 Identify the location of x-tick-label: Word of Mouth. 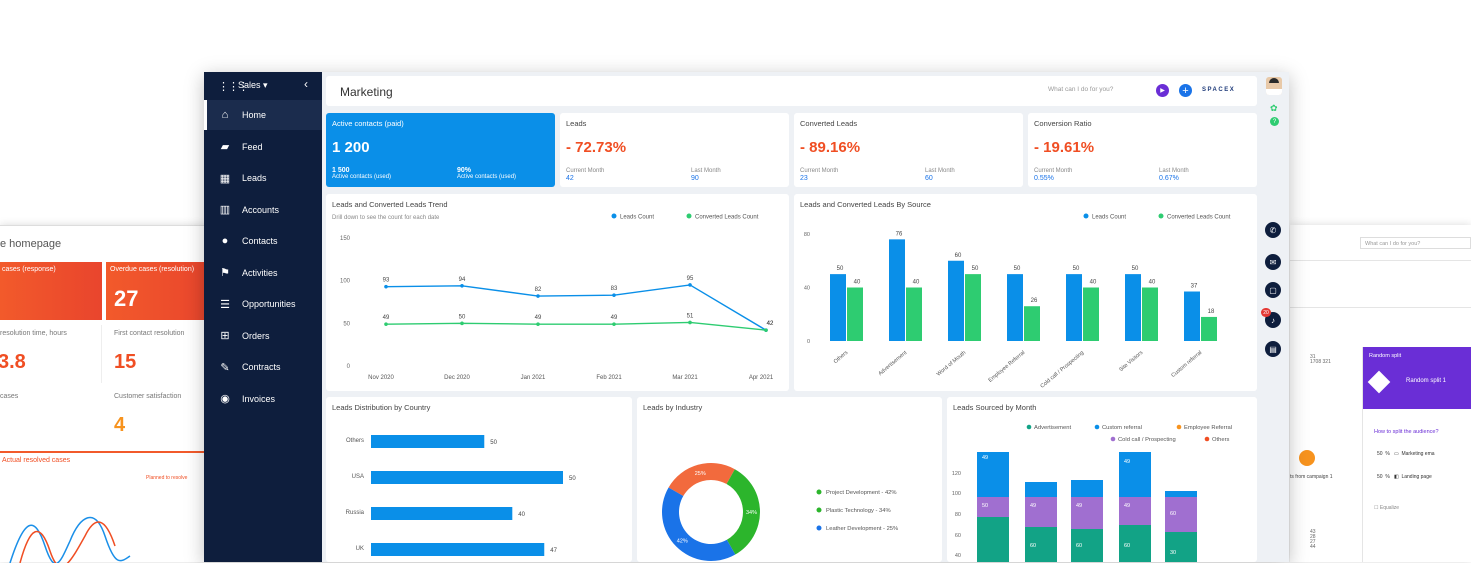
(951, 364).